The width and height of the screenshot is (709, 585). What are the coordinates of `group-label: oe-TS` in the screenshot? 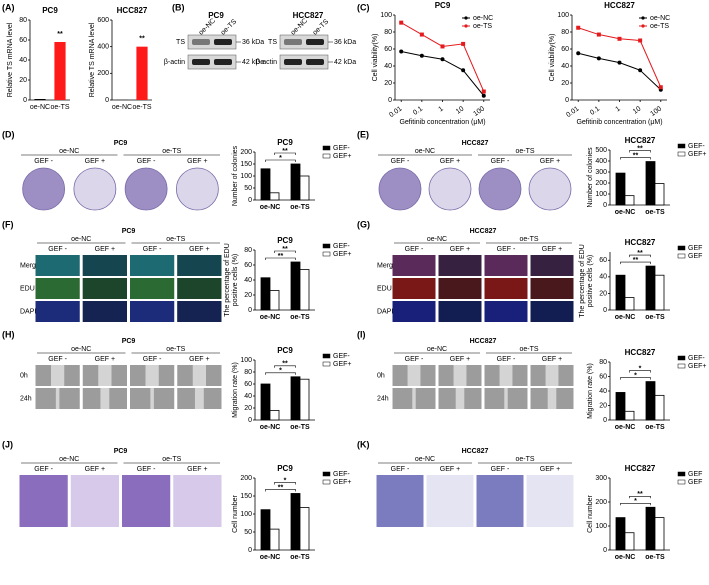 It's located at (175, 349).